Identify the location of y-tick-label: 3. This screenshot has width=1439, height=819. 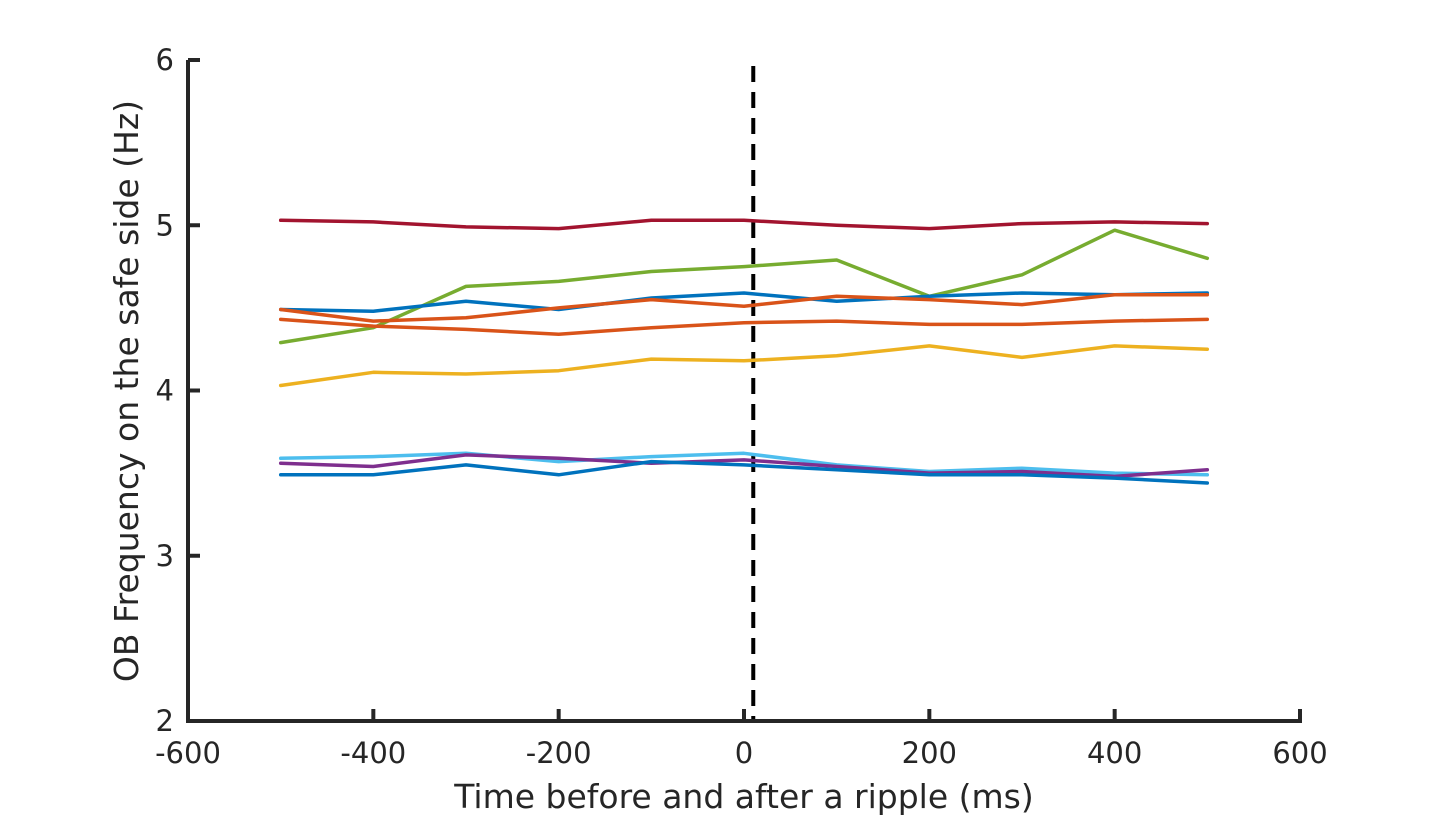
(165, 556).